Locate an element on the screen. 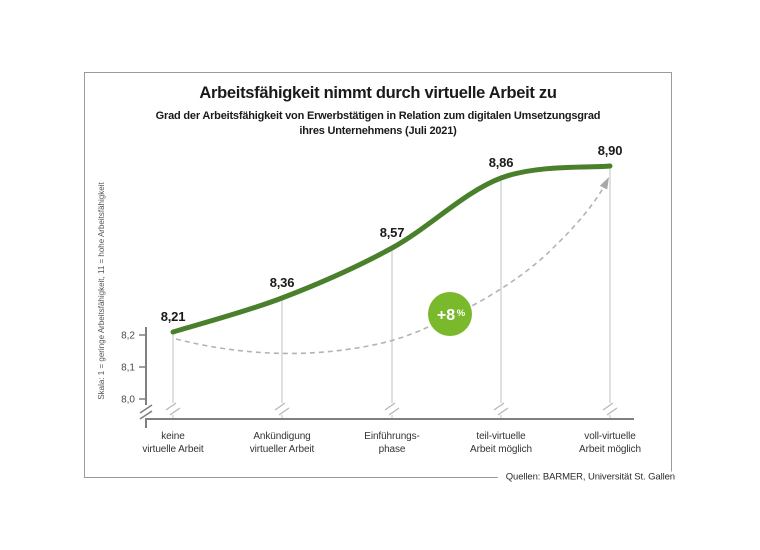 The width and height of the screenshot is (760, 550). value-label: 8,57 is located at coordinates (392, 232).